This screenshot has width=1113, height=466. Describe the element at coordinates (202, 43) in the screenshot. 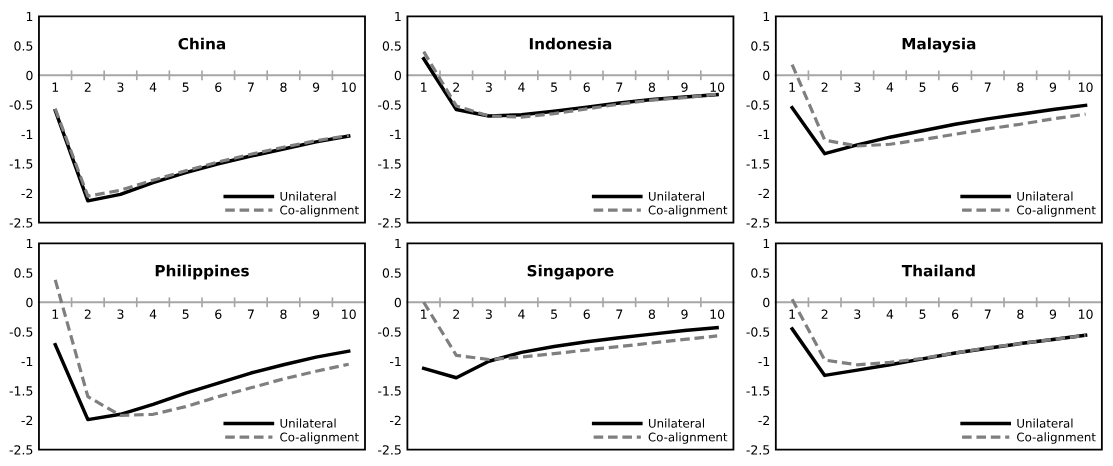

I see `text: China` at that location.